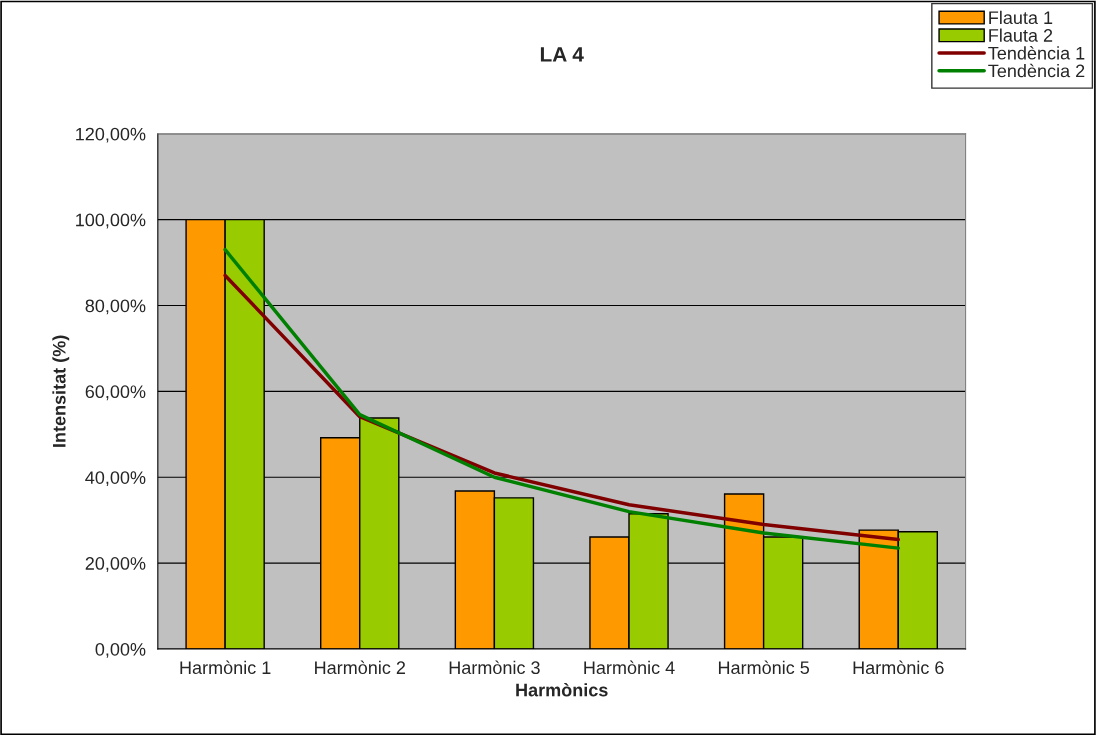  Describe the element at coordinates (898, 667) in the screenshot. I see `x-tick-label: Harmònic 6` at that location.